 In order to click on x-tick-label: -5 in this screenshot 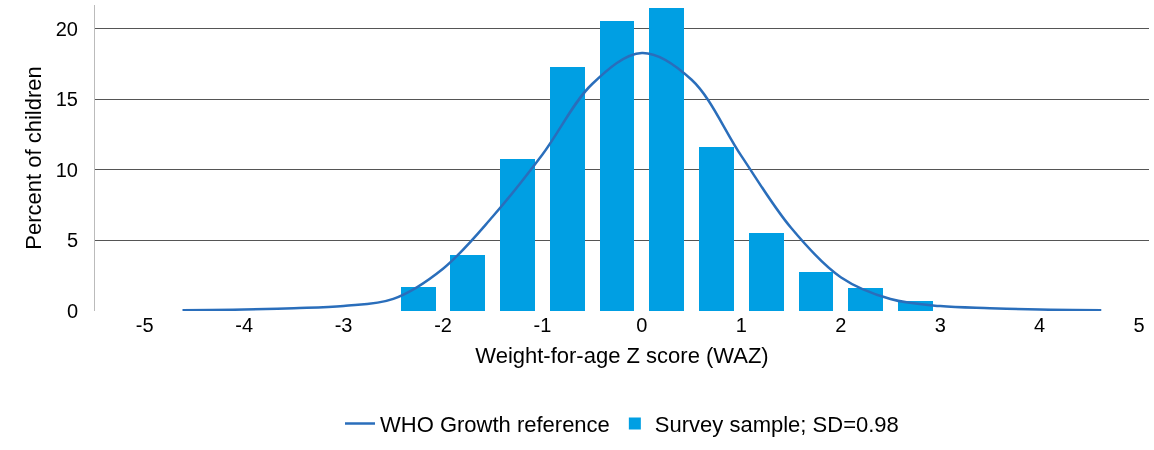, I will do `click(144, 325)`.